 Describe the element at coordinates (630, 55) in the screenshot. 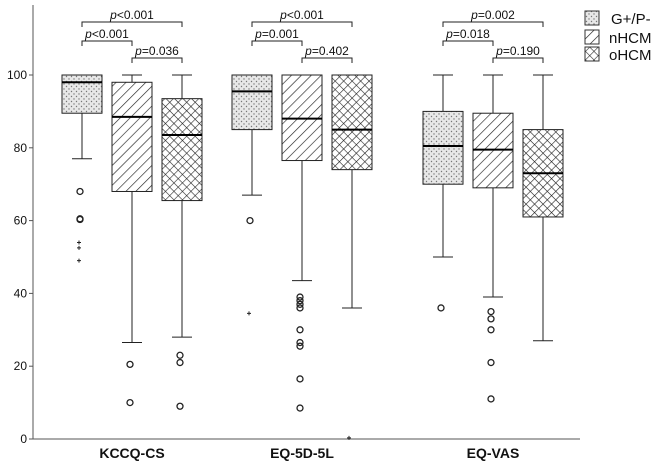

I see `legend-label-ohcm: oHCM` at that location.